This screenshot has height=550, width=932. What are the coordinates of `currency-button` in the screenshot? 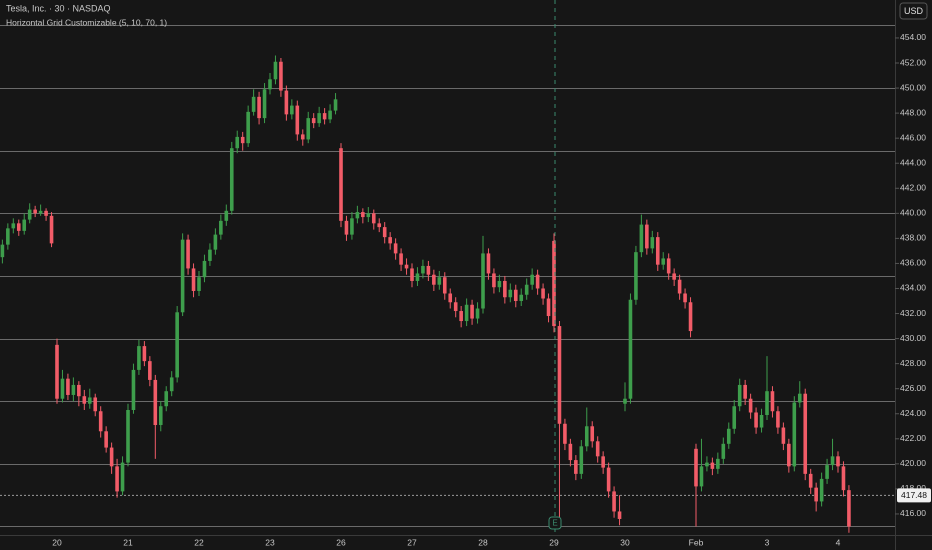 It's located at (913, 11).